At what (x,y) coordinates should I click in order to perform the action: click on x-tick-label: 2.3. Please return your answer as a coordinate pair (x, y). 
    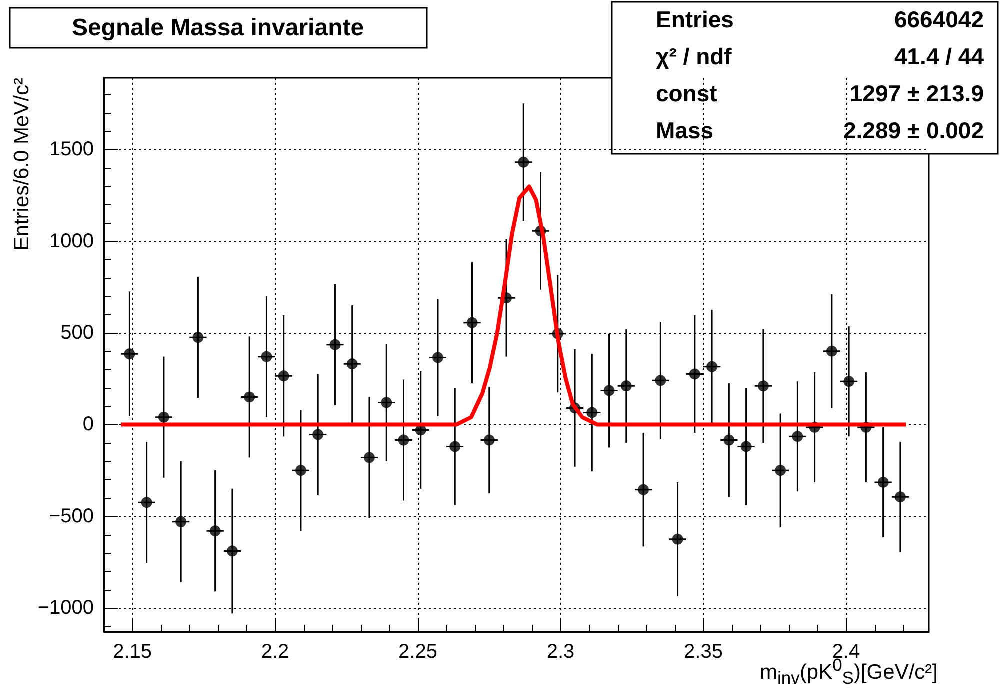
    Looking at the image, I should click on (560, 652).